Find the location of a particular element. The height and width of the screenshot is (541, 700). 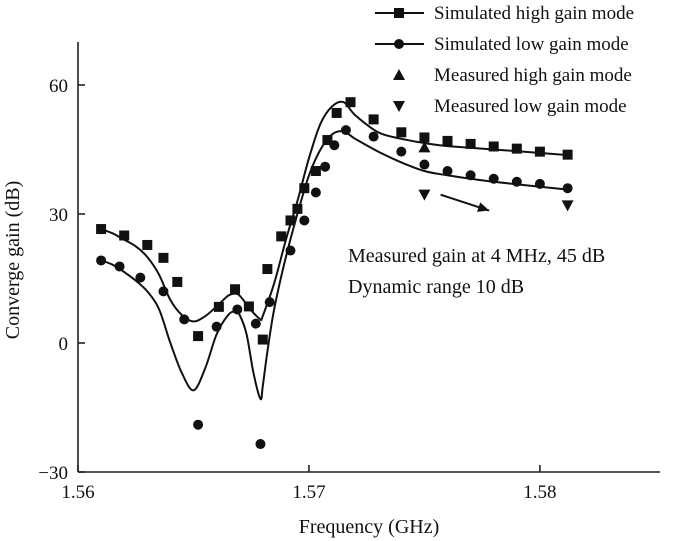

legend-marker-sim-low is located at coordinates (399, 44).